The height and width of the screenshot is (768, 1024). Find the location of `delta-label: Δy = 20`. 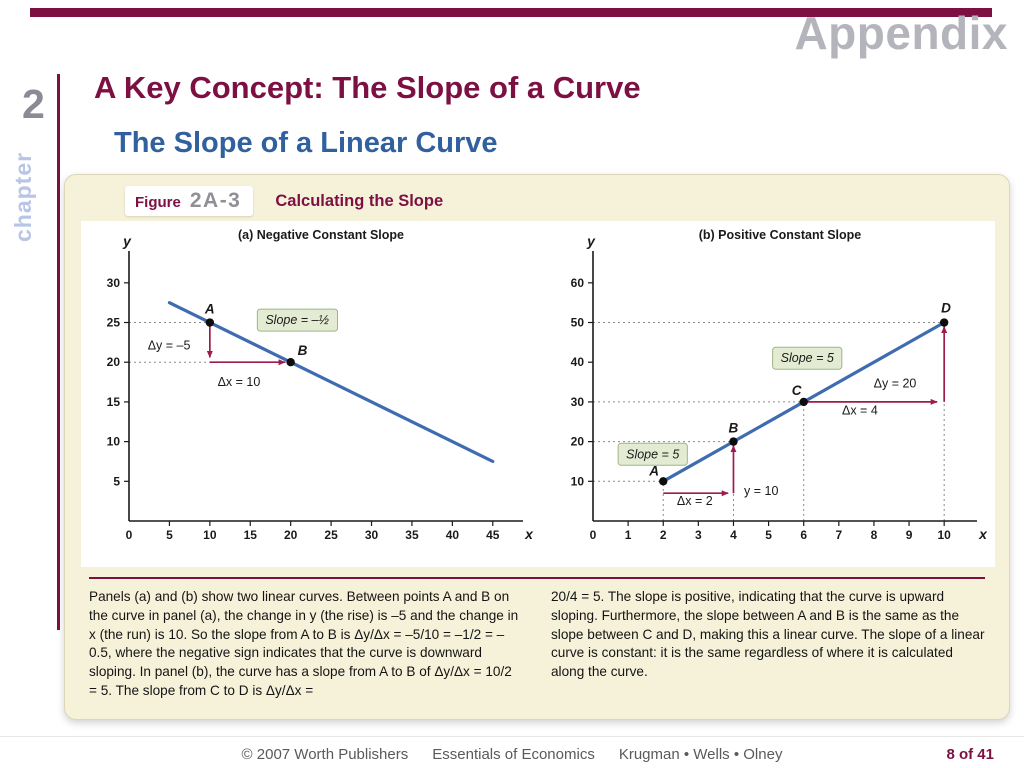

delta-label: Δy = 20 is located at coordinates (895, 384).